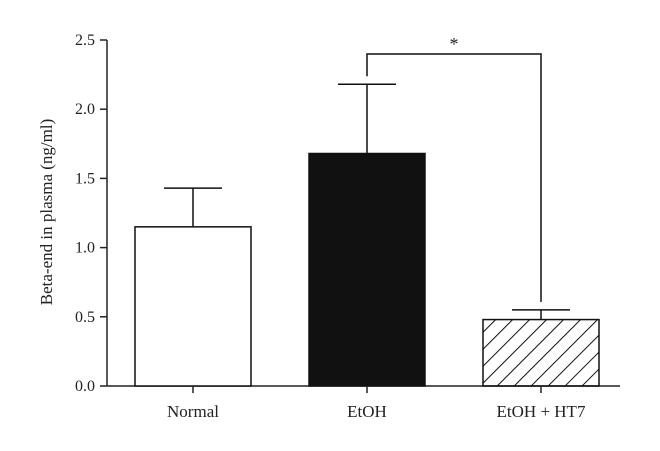 This screenshot has height=451, width=660. Describe the element at coordinates (85, 109) in the screenshot. I see `y-tick-label-4: 2.0` at that location.